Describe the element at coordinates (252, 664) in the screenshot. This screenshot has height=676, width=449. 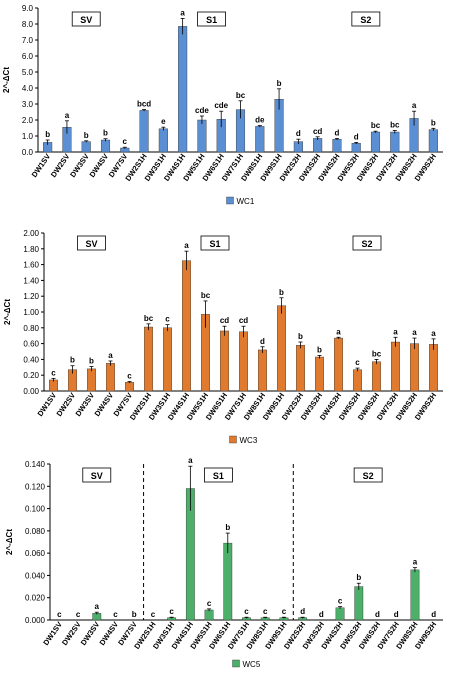
I see `legend-label: WC5` at that location.